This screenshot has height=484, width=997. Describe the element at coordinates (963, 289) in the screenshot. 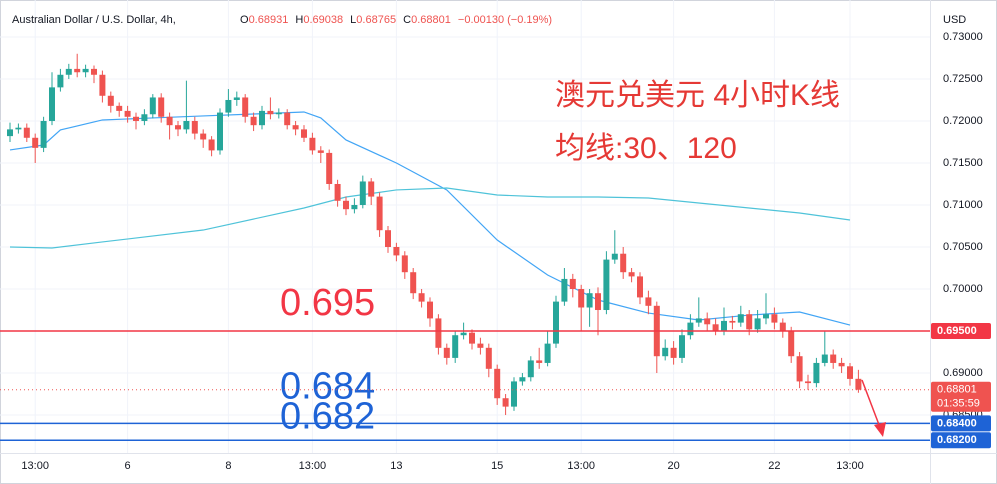

I see `y-tick-label: 0.70000` at that location.